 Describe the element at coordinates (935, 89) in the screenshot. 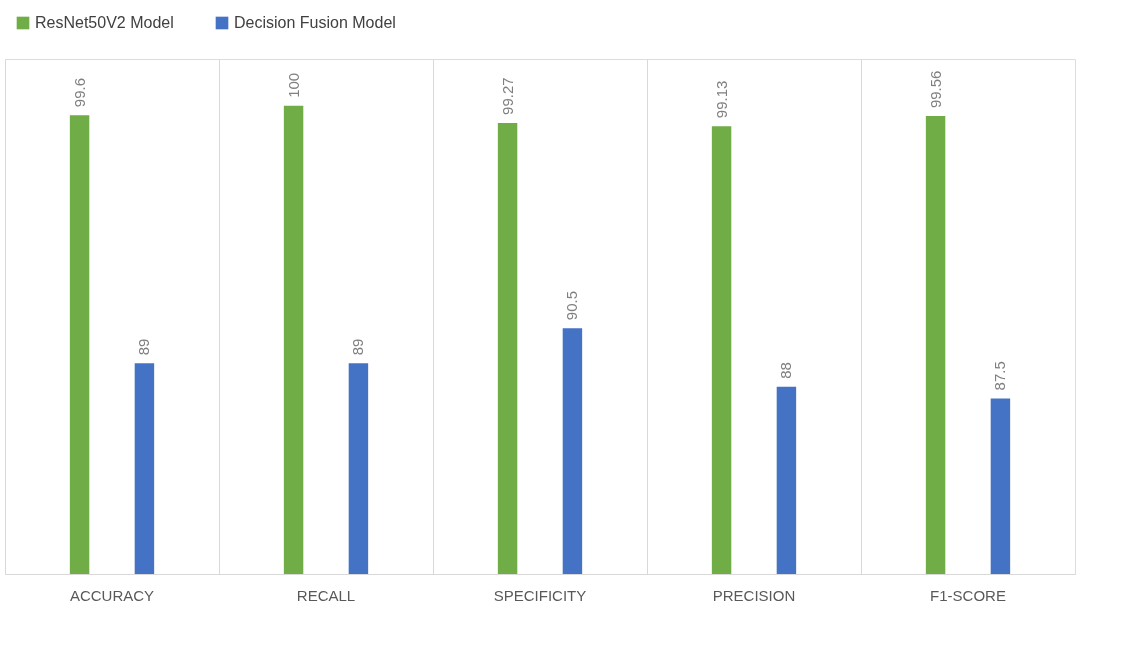

I see `data-label: 99.56` at that location.